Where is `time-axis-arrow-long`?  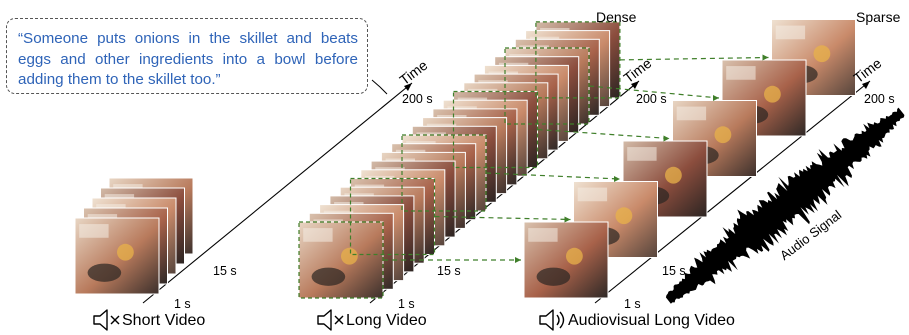
time-axis-arrow-long is located at coordinates (635, 85).